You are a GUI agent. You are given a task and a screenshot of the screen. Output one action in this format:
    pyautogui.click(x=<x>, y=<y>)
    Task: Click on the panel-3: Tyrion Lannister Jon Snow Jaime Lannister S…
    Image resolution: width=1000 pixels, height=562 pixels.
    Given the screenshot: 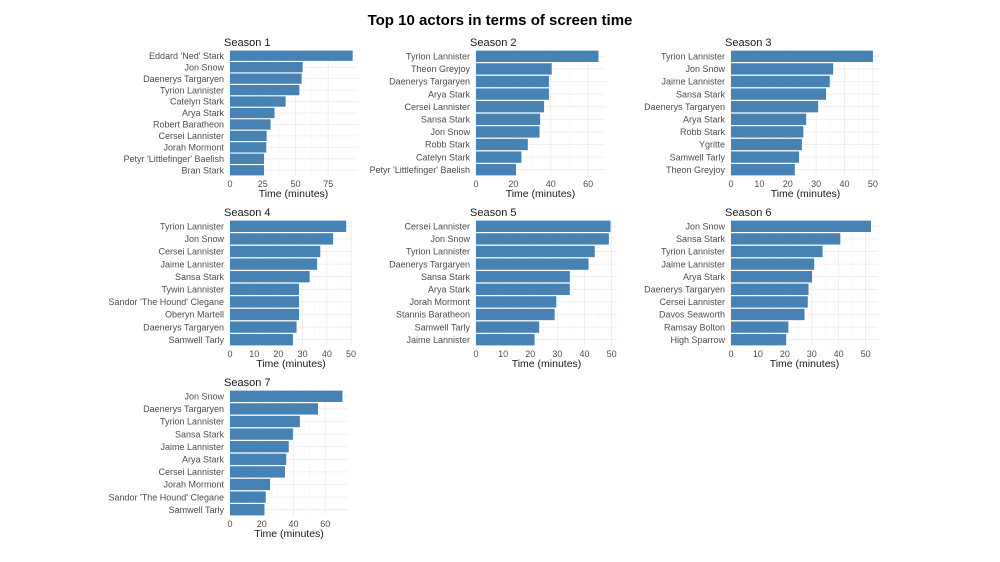 What is the action you would take?
    pyautogui.click(x=762, y=118)
    